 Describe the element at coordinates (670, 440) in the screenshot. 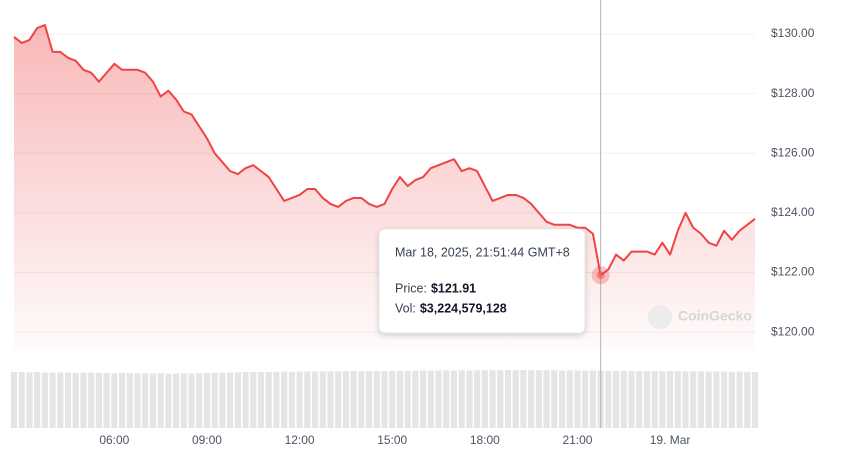

I see `x-tick-label: 19. Mar` at that location.